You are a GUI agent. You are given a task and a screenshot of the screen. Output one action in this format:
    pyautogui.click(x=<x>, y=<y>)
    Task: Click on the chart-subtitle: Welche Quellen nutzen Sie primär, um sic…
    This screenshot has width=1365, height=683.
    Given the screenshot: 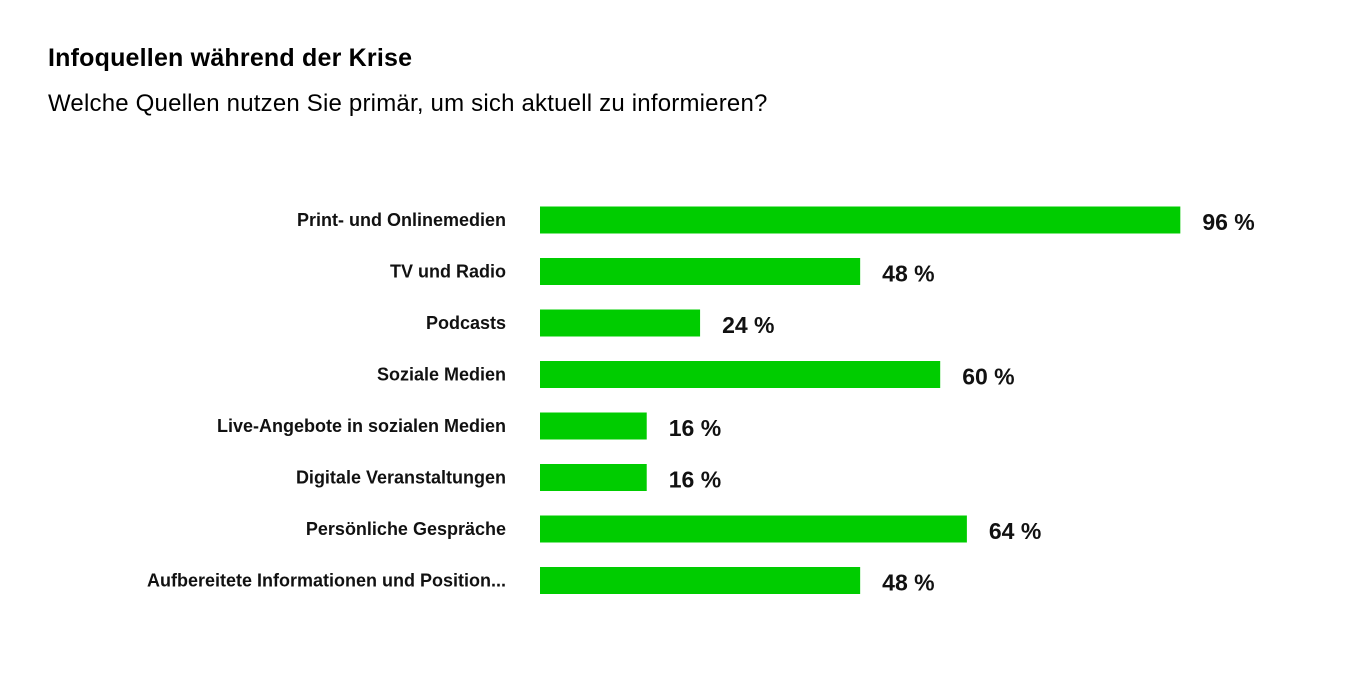 What is the action you would take?
    pyautogui.click(x=408, y=103)
    